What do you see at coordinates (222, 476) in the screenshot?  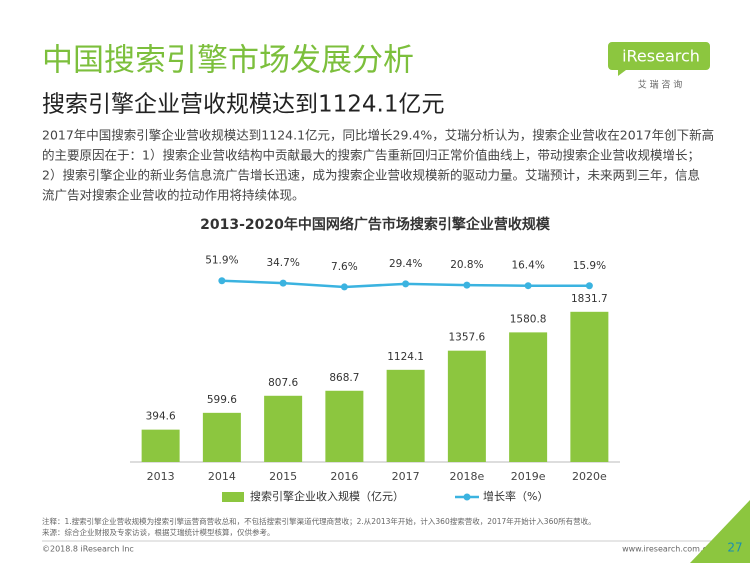 I see `x-tick-label: 2014` at bounding box center [222, 476].